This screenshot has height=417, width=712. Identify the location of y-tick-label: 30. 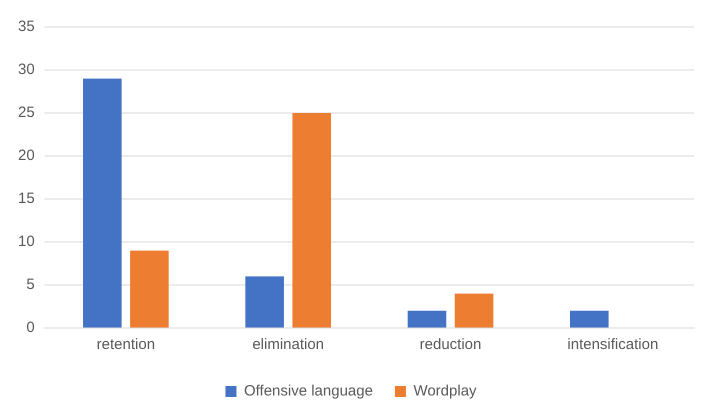
(26, 69).